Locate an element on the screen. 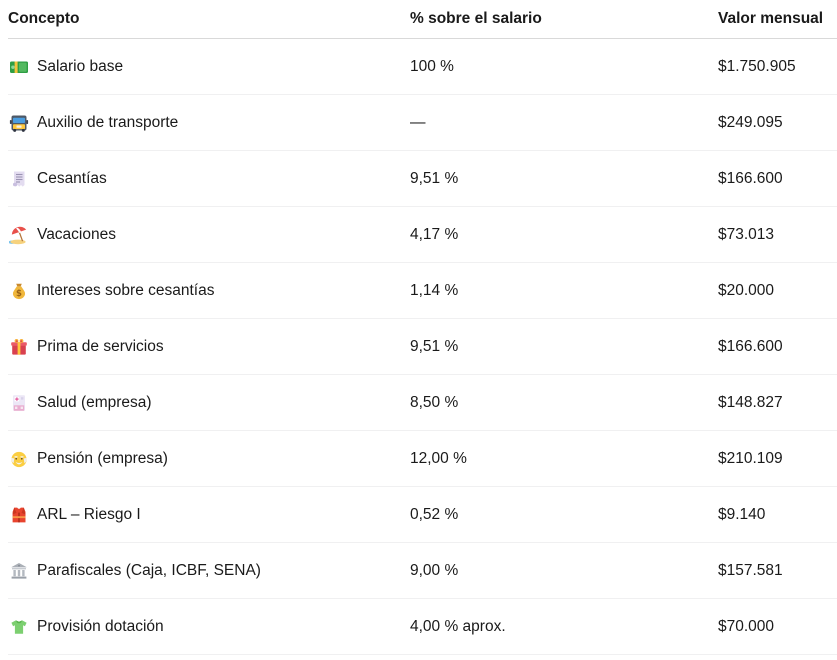 The height and width of the screenshot is (660, 837). percent-value: 8,50 % is located at coordinates (434, 402).